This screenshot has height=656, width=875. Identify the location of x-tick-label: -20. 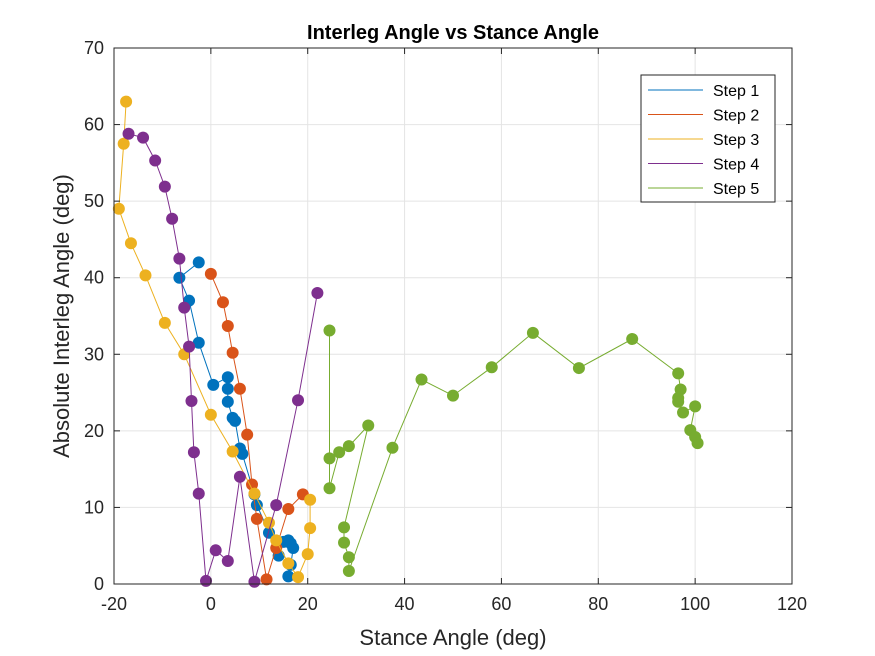
(114, 604).